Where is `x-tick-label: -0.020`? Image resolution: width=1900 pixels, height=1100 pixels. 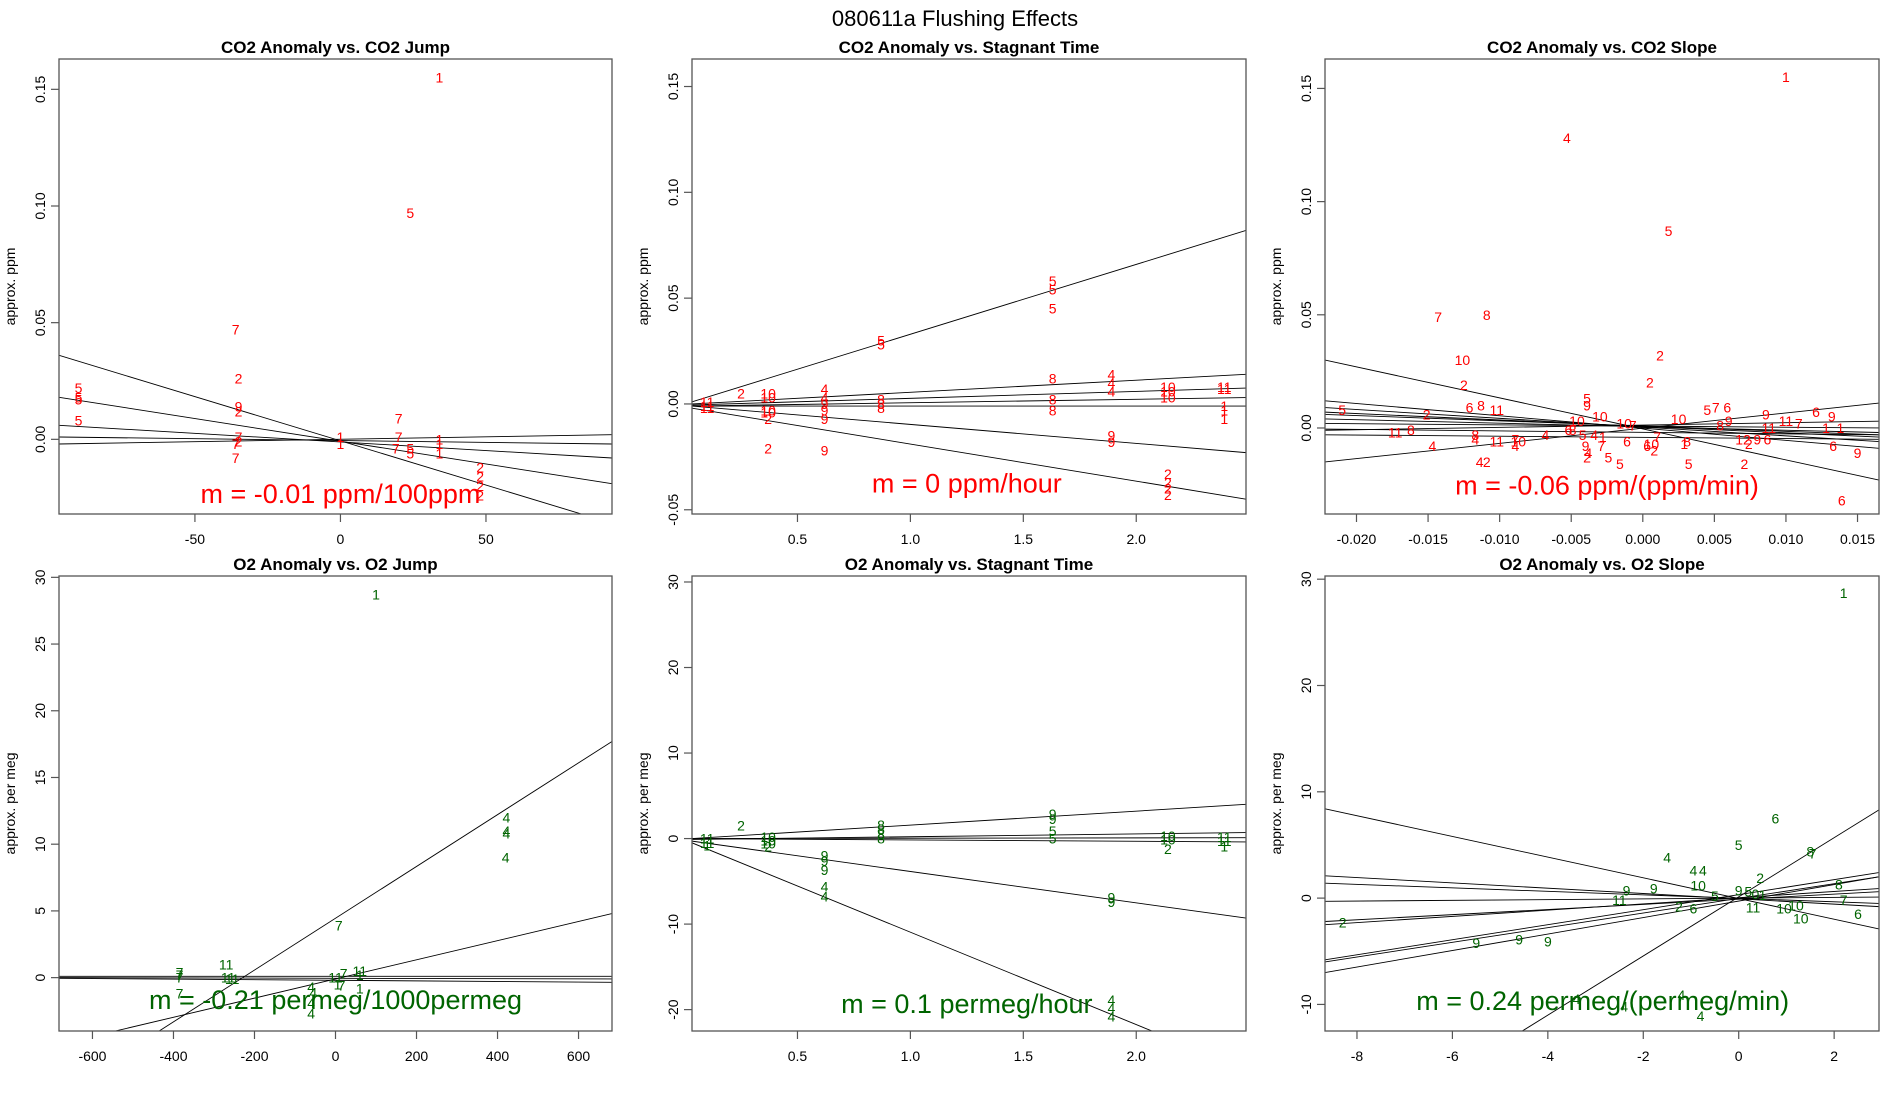
x-tick-label: -0.020 is located at coordinates (1357, 539).